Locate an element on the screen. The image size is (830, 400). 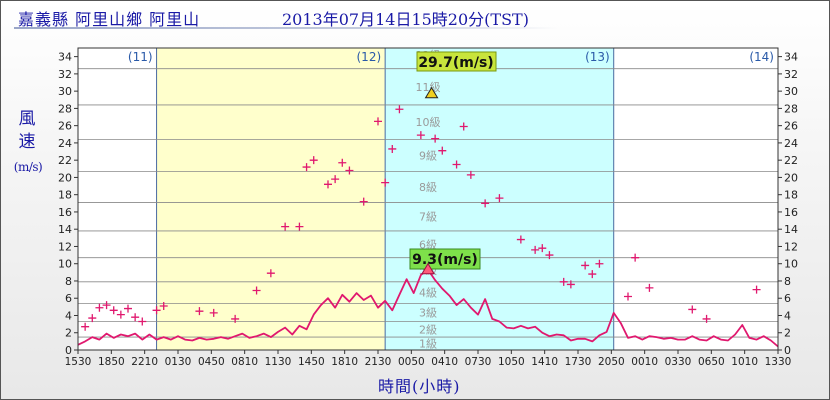
beaufort-level-label: 10級 is located at coordinates (428, 122).